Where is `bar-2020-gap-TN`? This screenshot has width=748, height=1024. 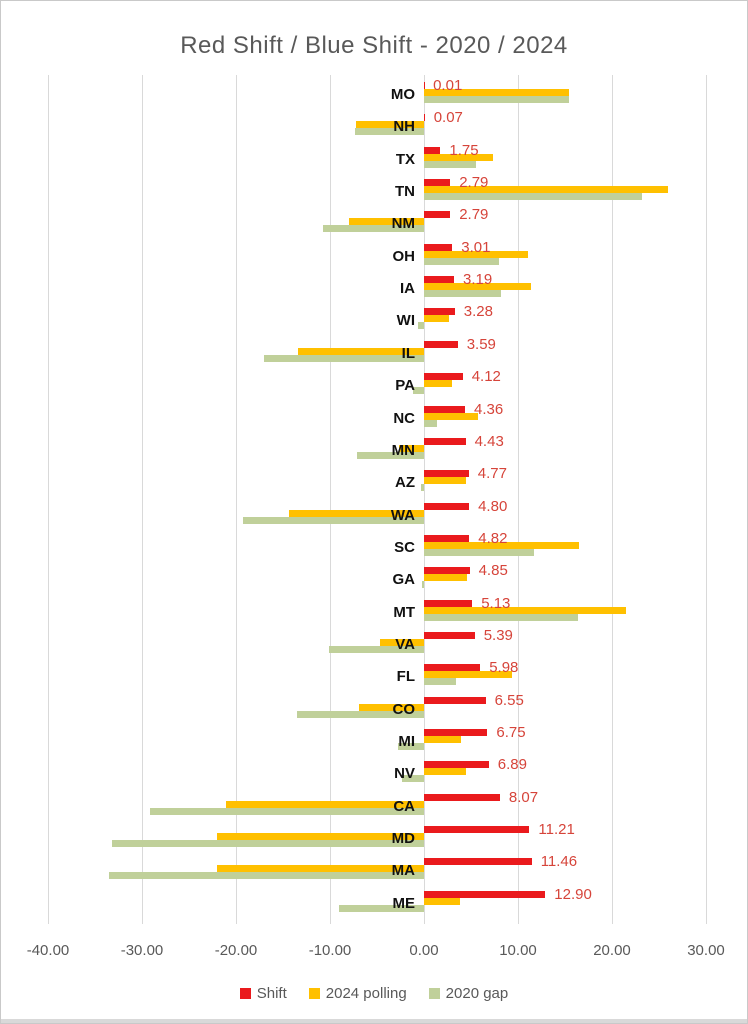
bar-2020-gap-TN is located at coordinates (533, 196).